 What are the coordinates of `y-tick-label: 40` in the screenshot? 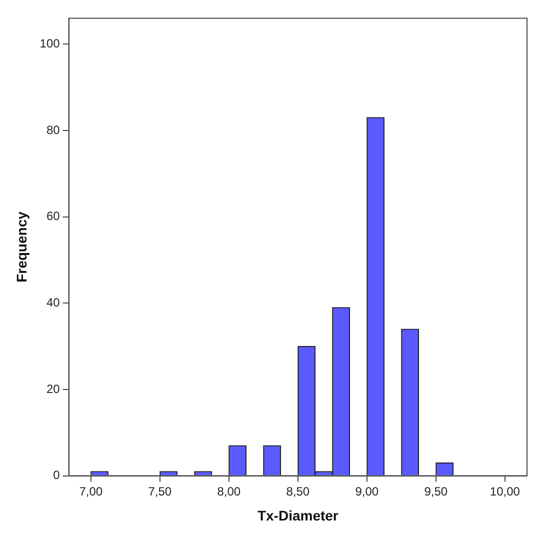 It's located at (53, 302).